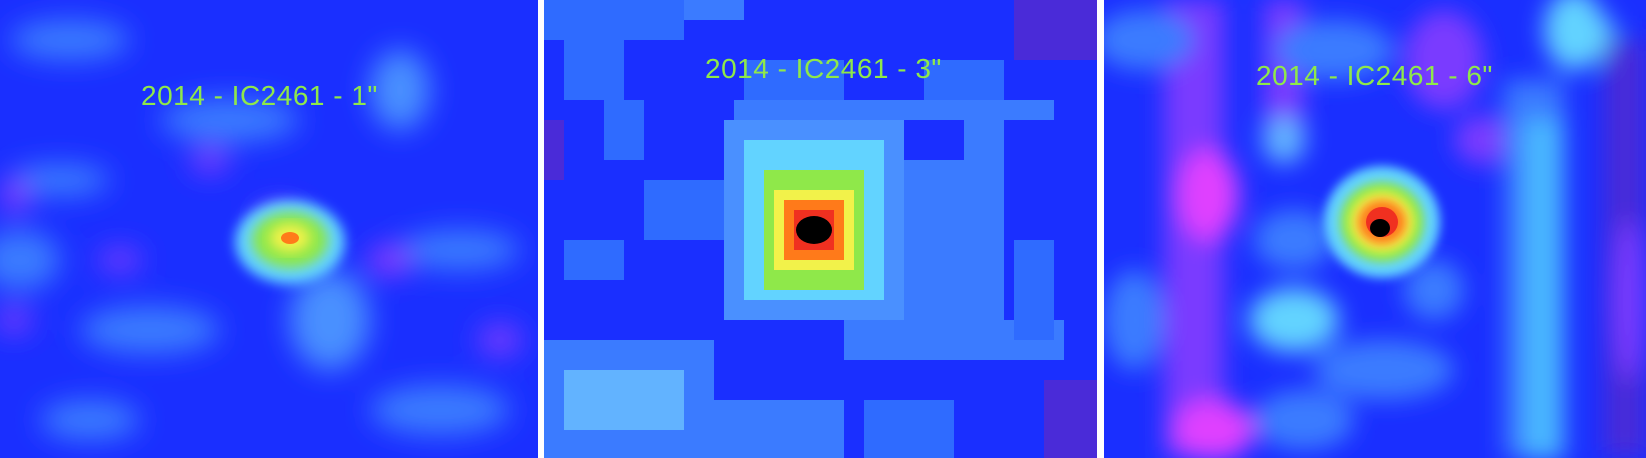 This screenshot has height=458, width=1646. Describe the element at coordinates (259, 95) in the screenshot. I see `panel-title: 2014 - IC2461 - 1"` at that location.